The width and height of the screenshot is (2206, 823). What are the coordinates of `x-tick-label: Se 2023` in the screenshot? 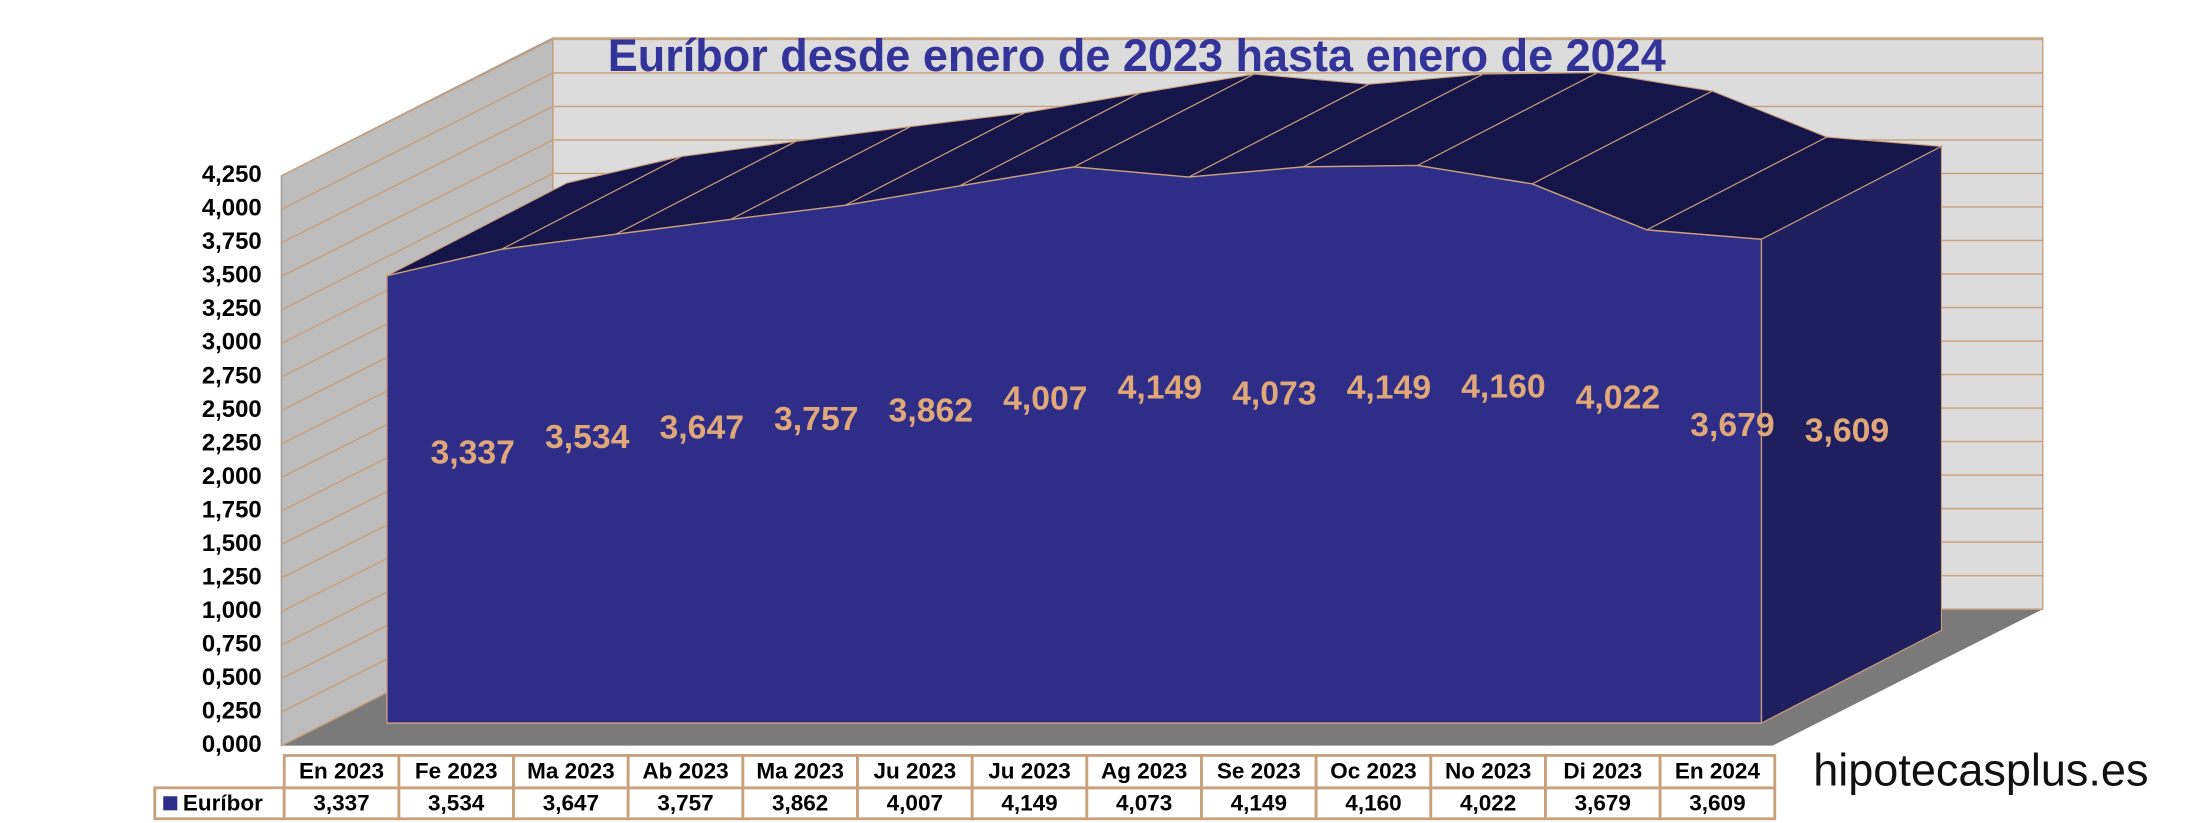 It's located at (1259, 770).